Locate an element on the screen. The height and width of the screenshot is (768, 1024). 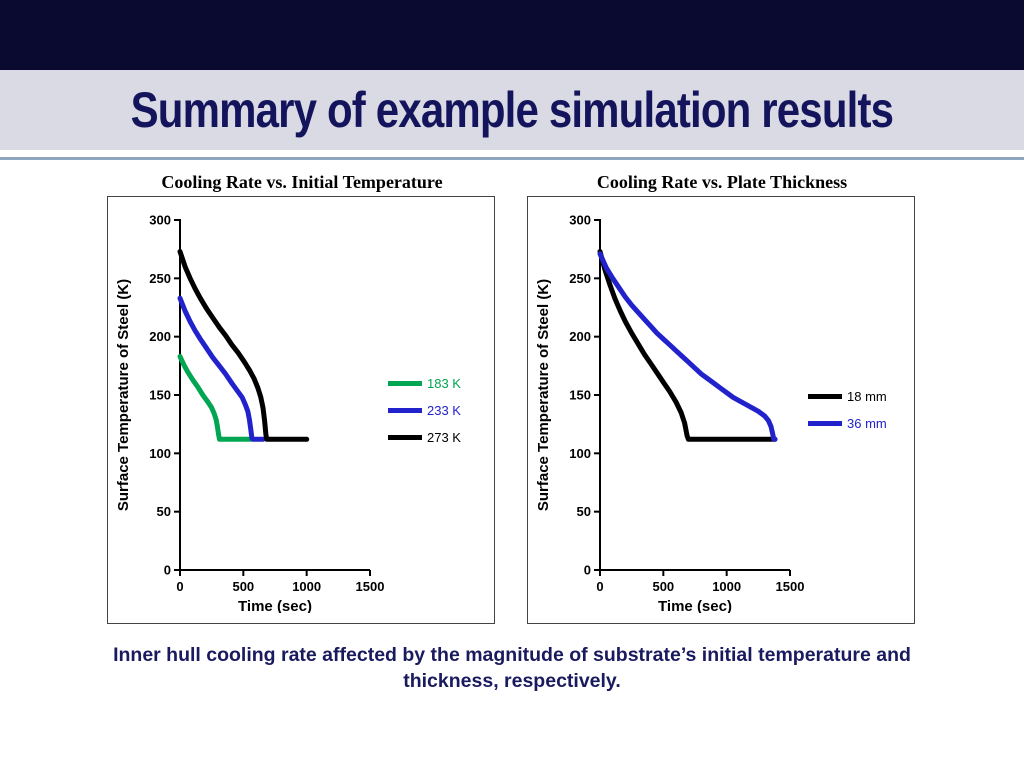
series-line-36-mm is located at coordinates (687, 346).